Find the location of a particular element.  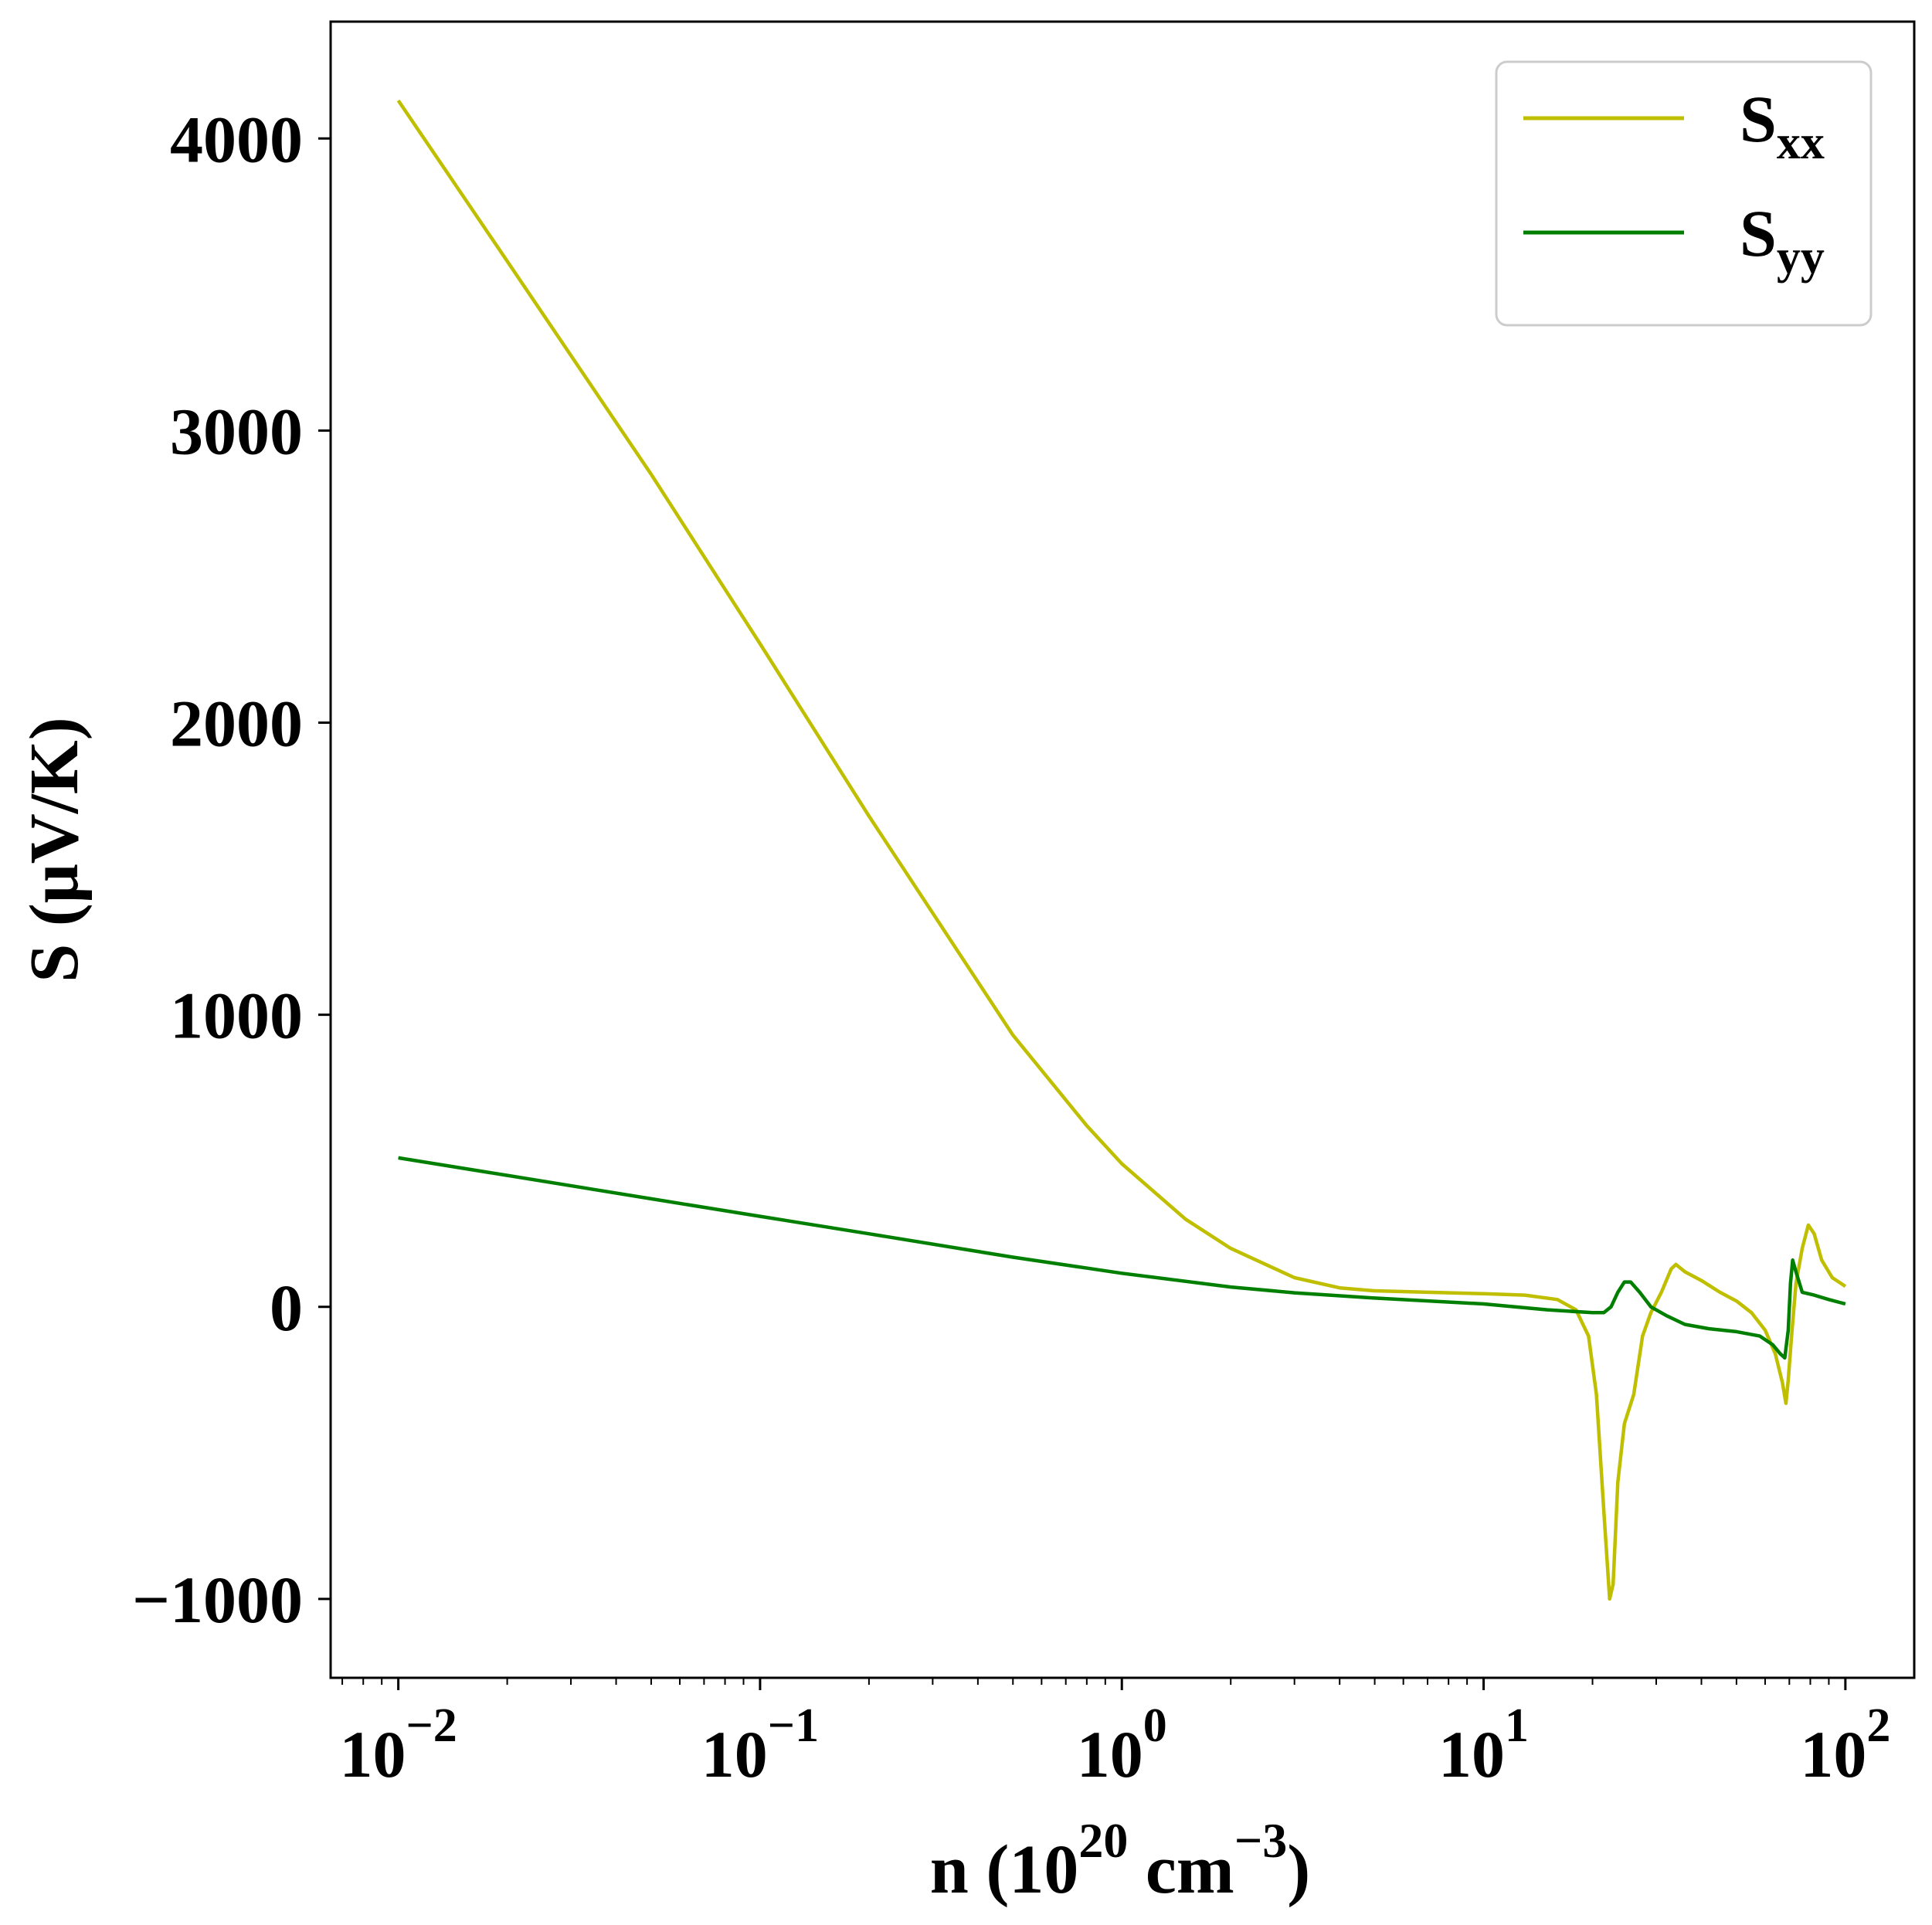

y-tick-label: 1000 is located at coordinates (236, 1016).